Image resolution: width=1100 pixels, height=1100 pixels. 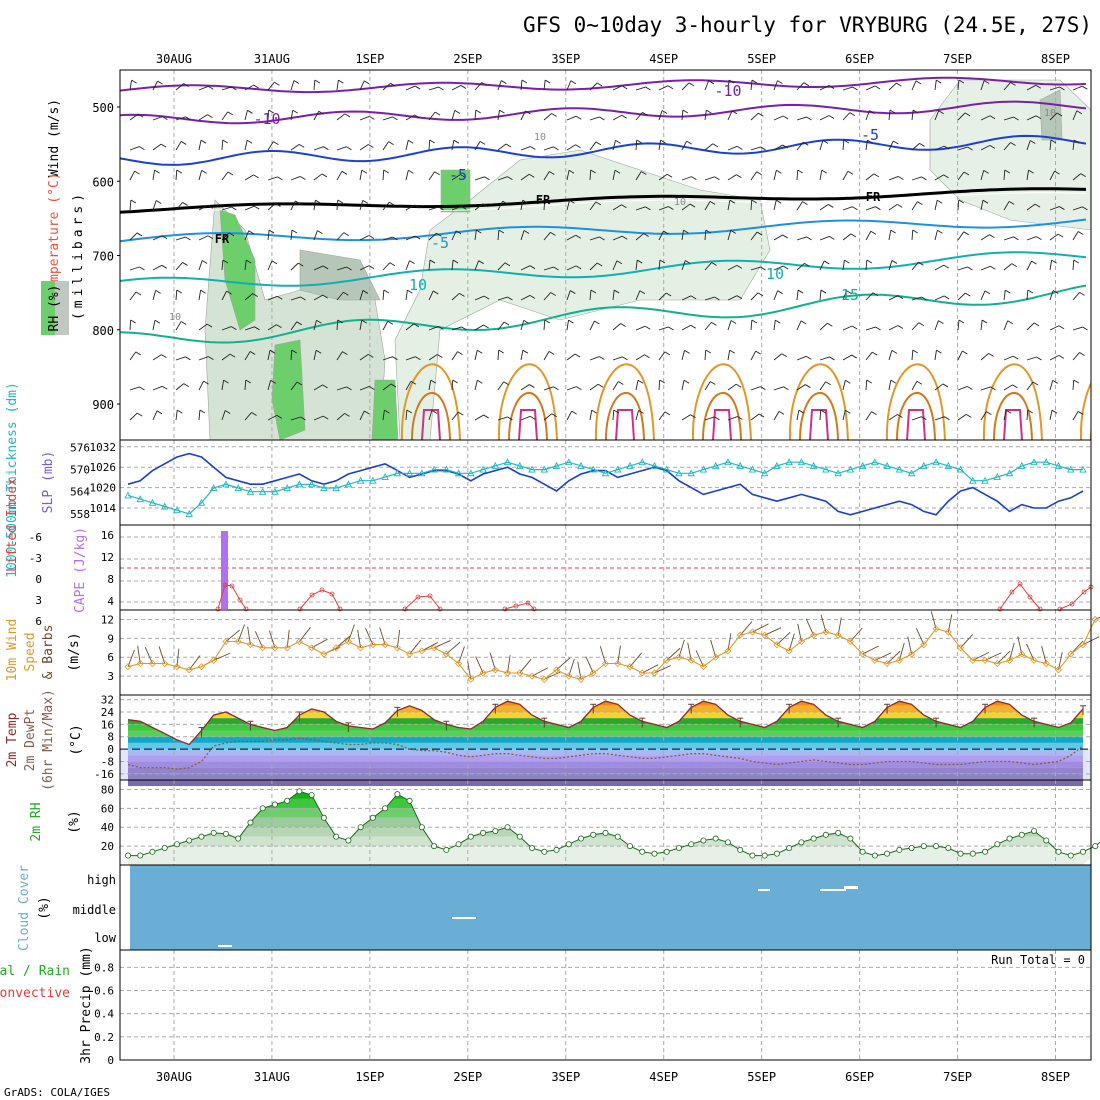 What do you see at coordinates (663, 59) in the screenshot?
I see `top-date-label: 4SEP` at bounding box center [663, 59].